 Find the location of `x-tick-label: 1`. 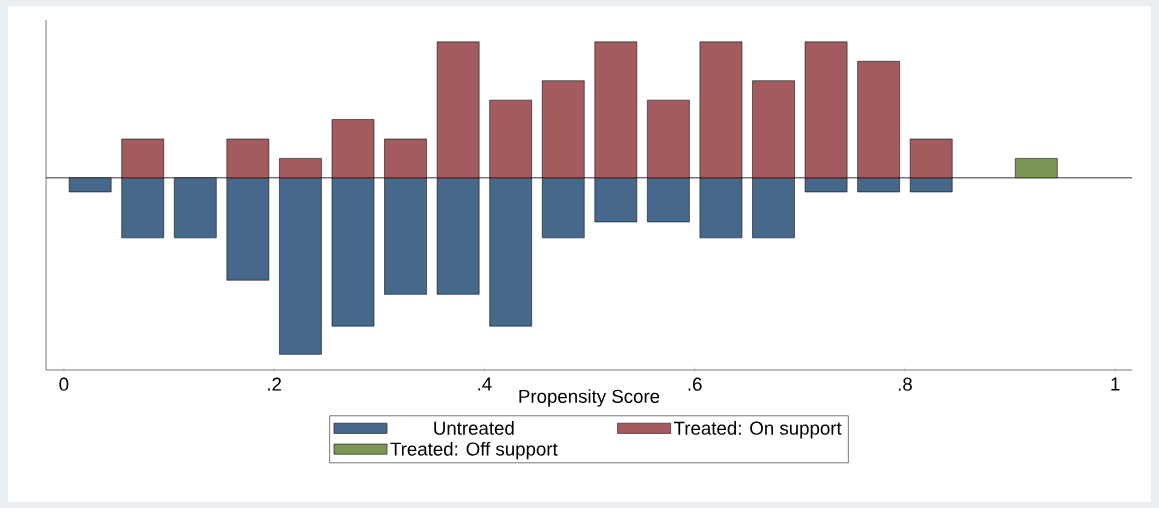

x-tick-label: 1 is located at coordinates (1115, 384).